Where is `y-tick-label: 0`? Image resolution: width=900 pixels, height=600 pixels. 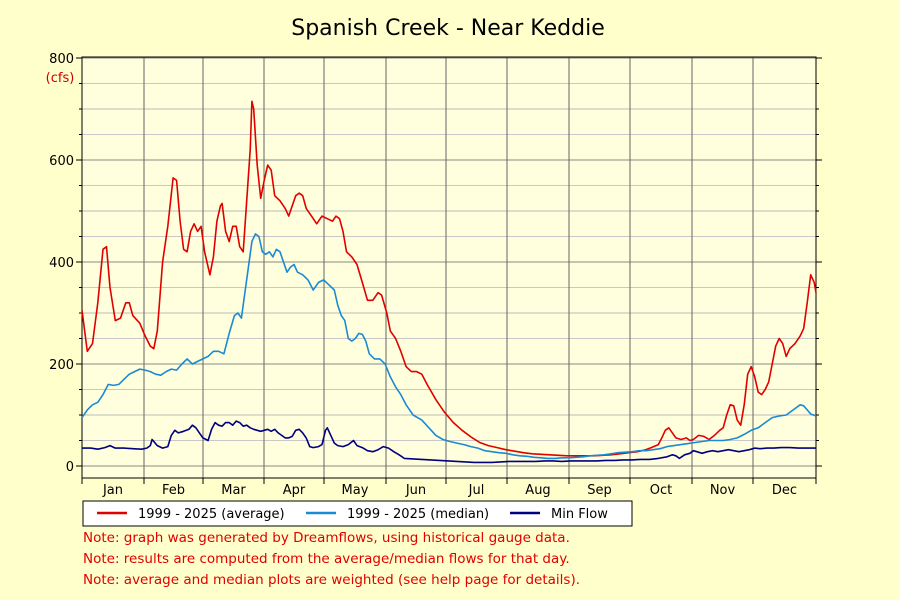 y-tick-label: 0 is located at coordinates (70, 467).